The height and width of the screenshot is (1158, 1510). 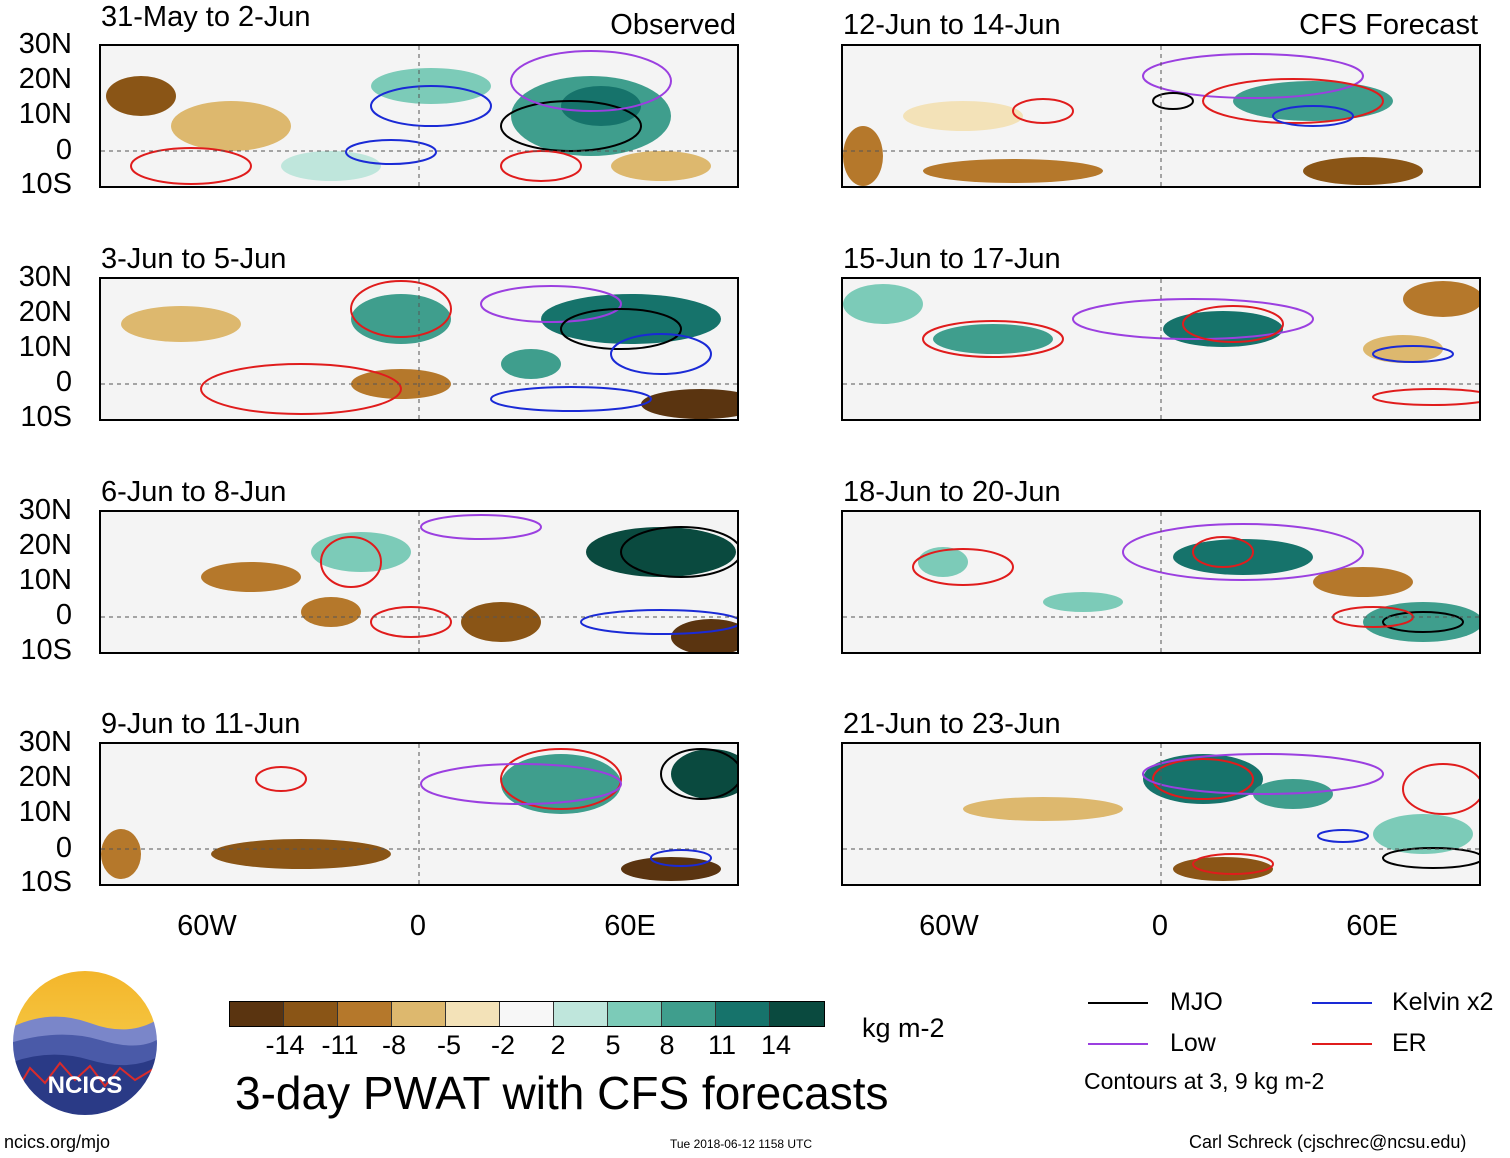 I want to click on footer-credit: Carl Schreck (cjschrec@ncsu.edu), so click(x=1328, y=1142).